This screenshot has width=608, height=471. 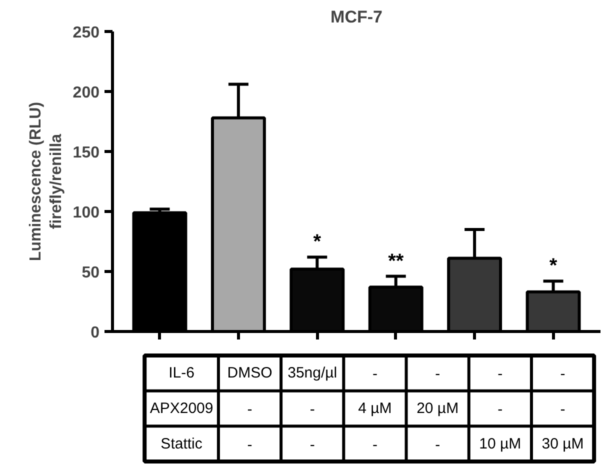 I want to click on text: Stattic, so click(x=181, y=443).